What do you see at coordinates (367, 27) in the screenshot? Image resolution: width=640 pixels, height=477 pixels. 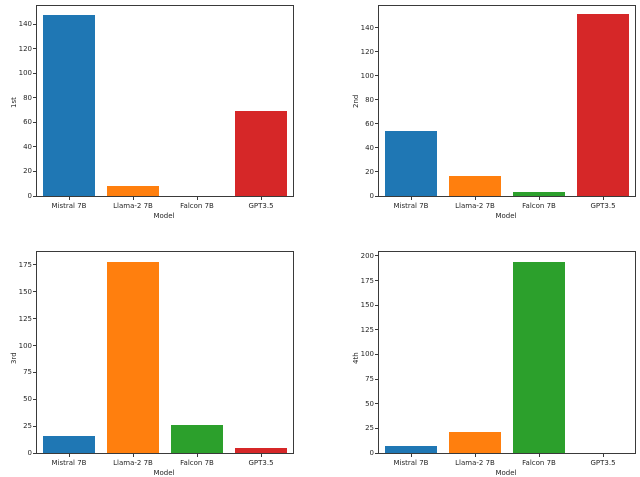 I see `y-tick-label: 140` at bounding box center [367, 27].